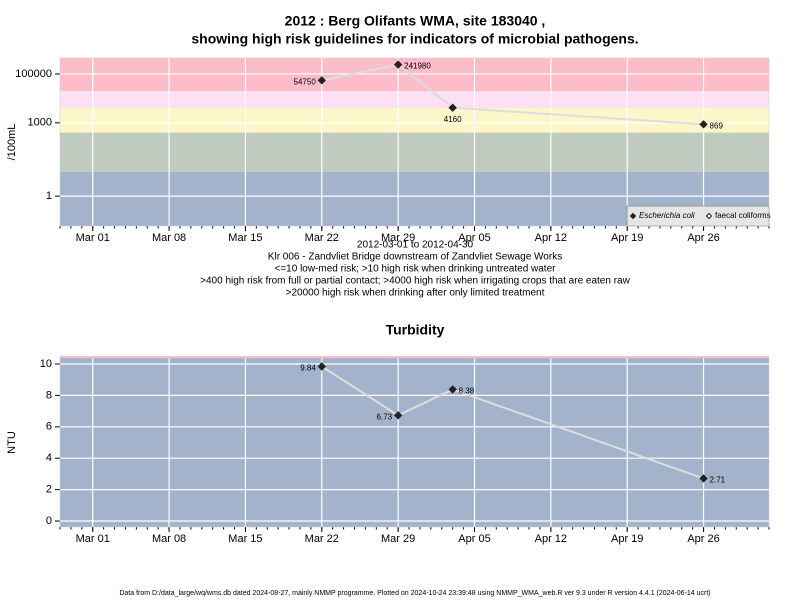  I want to click on value-label: 8.38, so click(467, 391).